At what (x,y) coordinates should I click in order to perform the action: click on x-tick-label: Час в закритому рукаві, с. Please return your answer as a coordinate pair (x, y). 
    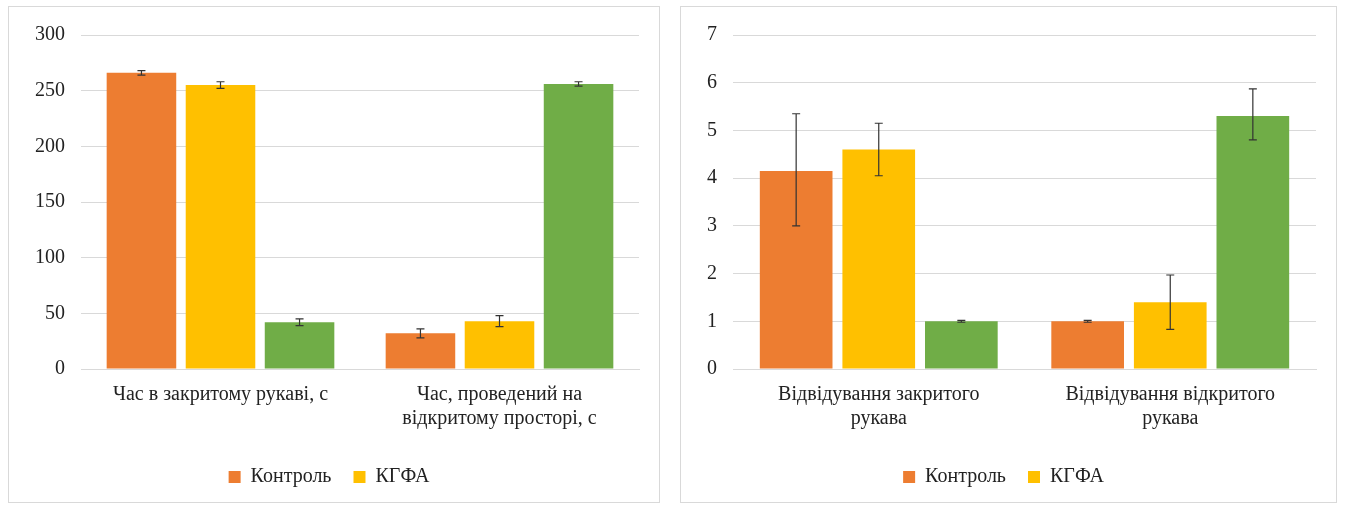
    Looking at the image, I should click on (220, 394).